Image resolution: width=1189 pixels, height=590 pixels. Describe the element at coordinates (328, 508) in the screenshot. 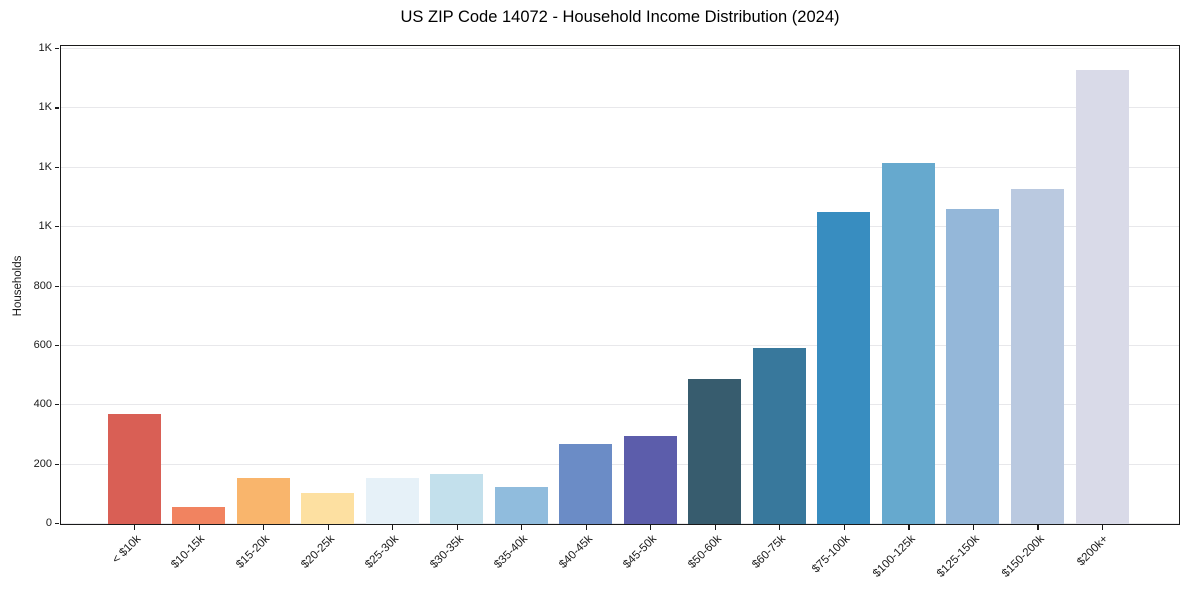

I see `bar-$20-25k` at that location.